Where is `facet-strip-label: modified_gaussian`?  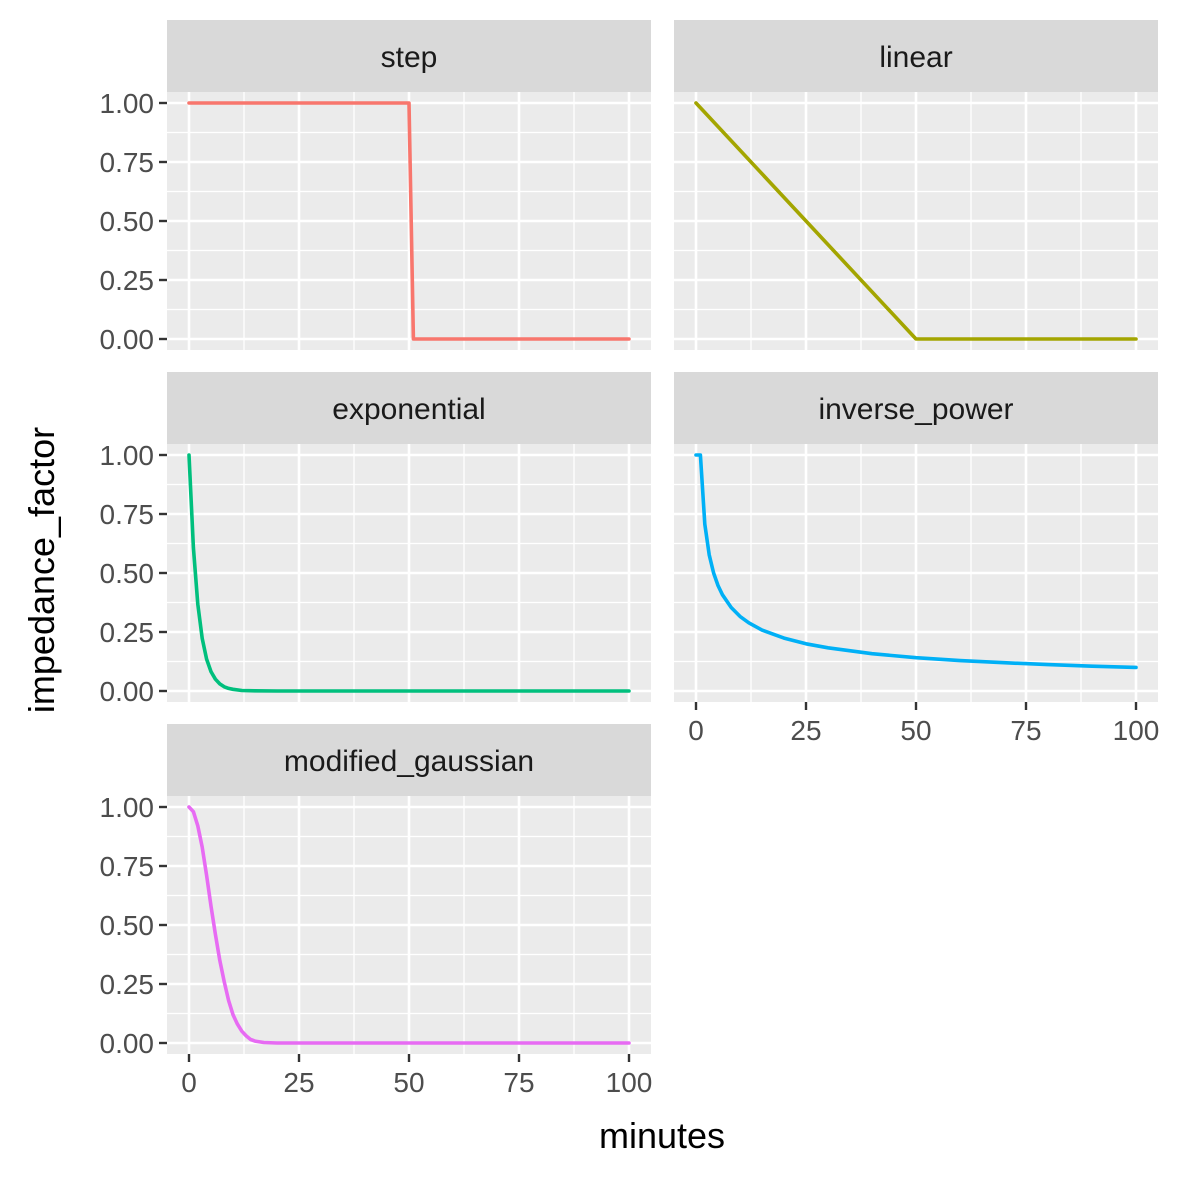
facet-strip-label: modified_gaussian is located at coordinates (409, 761).